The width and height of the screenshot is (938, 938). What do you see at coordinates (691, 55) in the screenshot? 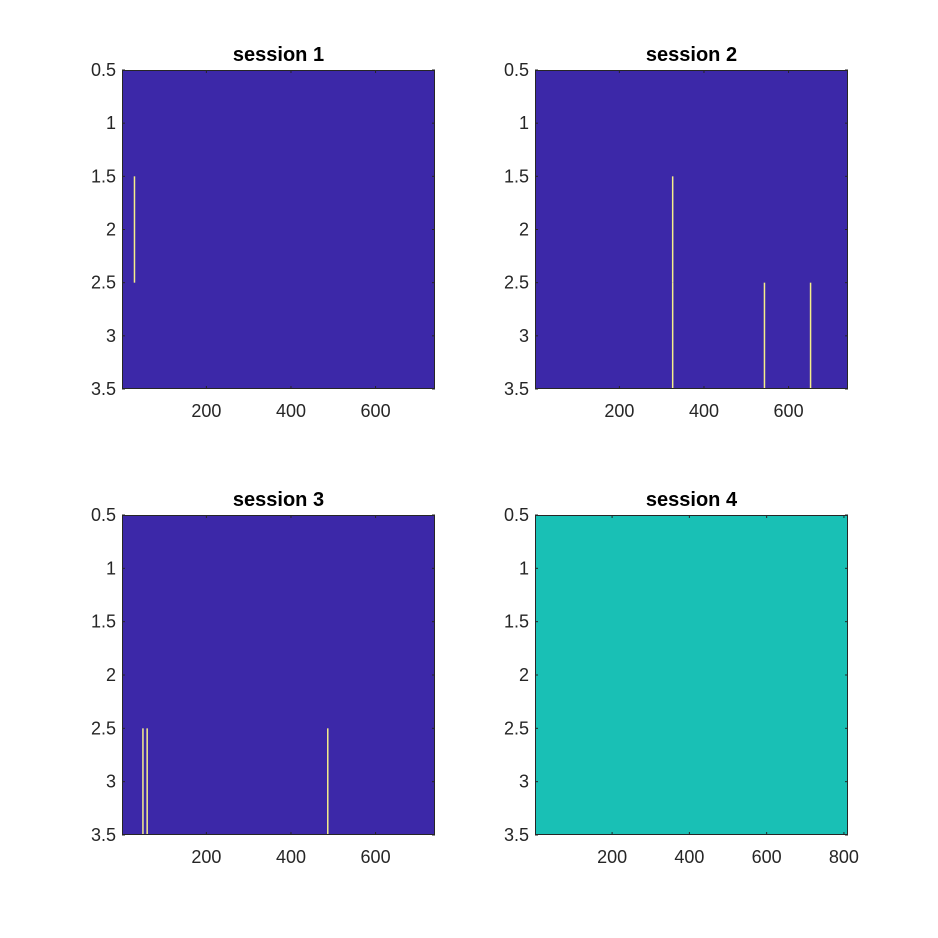
I see `subplot-title: session 2` at bounding box center [691, 55].